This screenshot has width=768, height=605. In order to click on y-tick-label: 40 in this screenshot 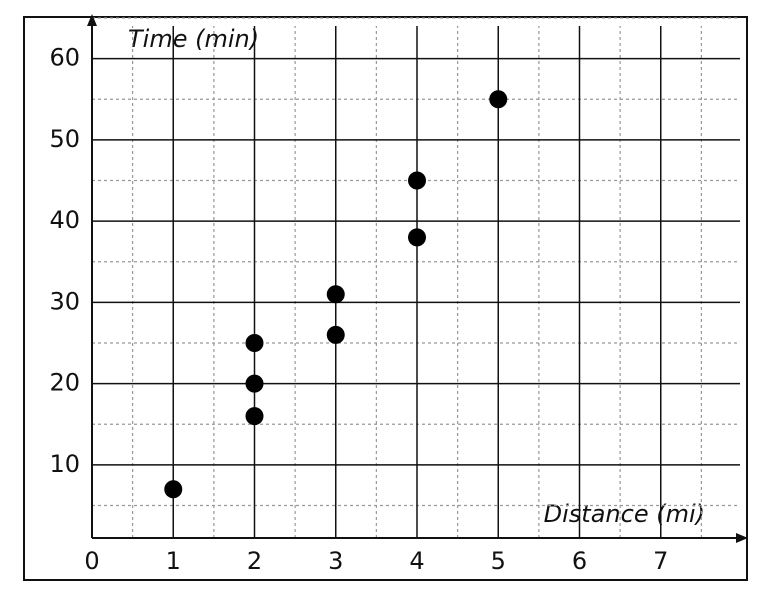, I will do `click(64, 220)`.